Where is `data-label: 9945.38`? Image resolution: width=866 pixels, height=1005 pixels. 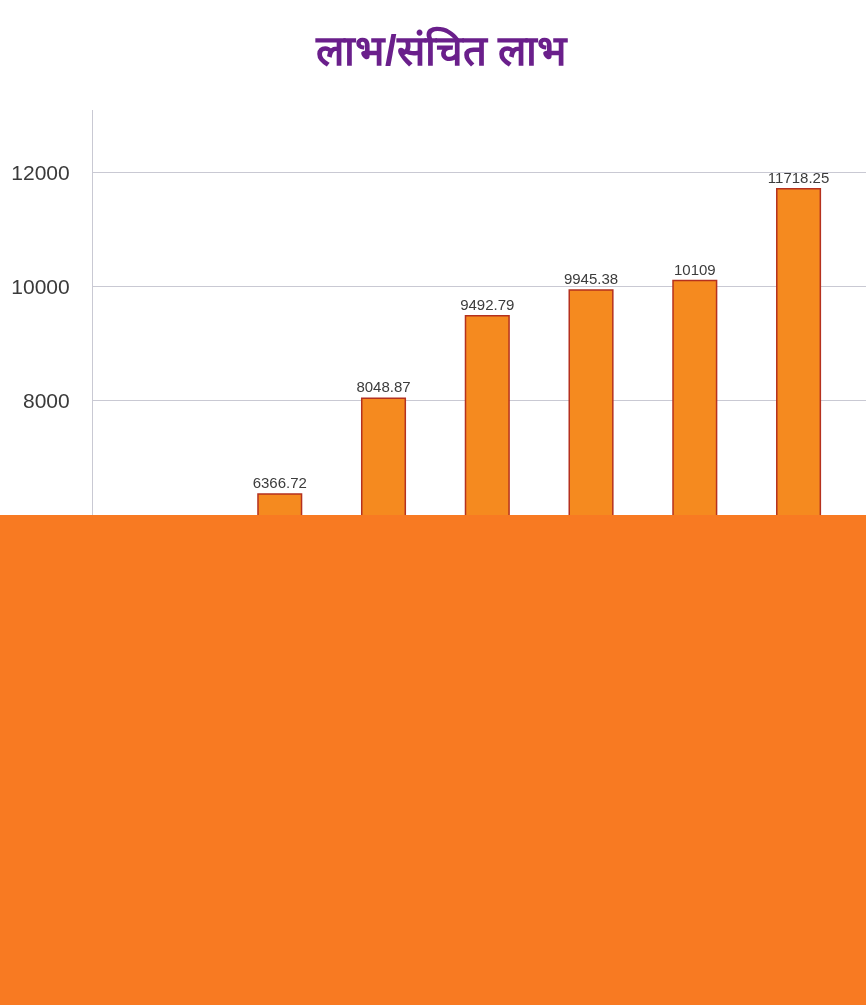
data-label: 9945.38 is located at coordinates (591, 278).